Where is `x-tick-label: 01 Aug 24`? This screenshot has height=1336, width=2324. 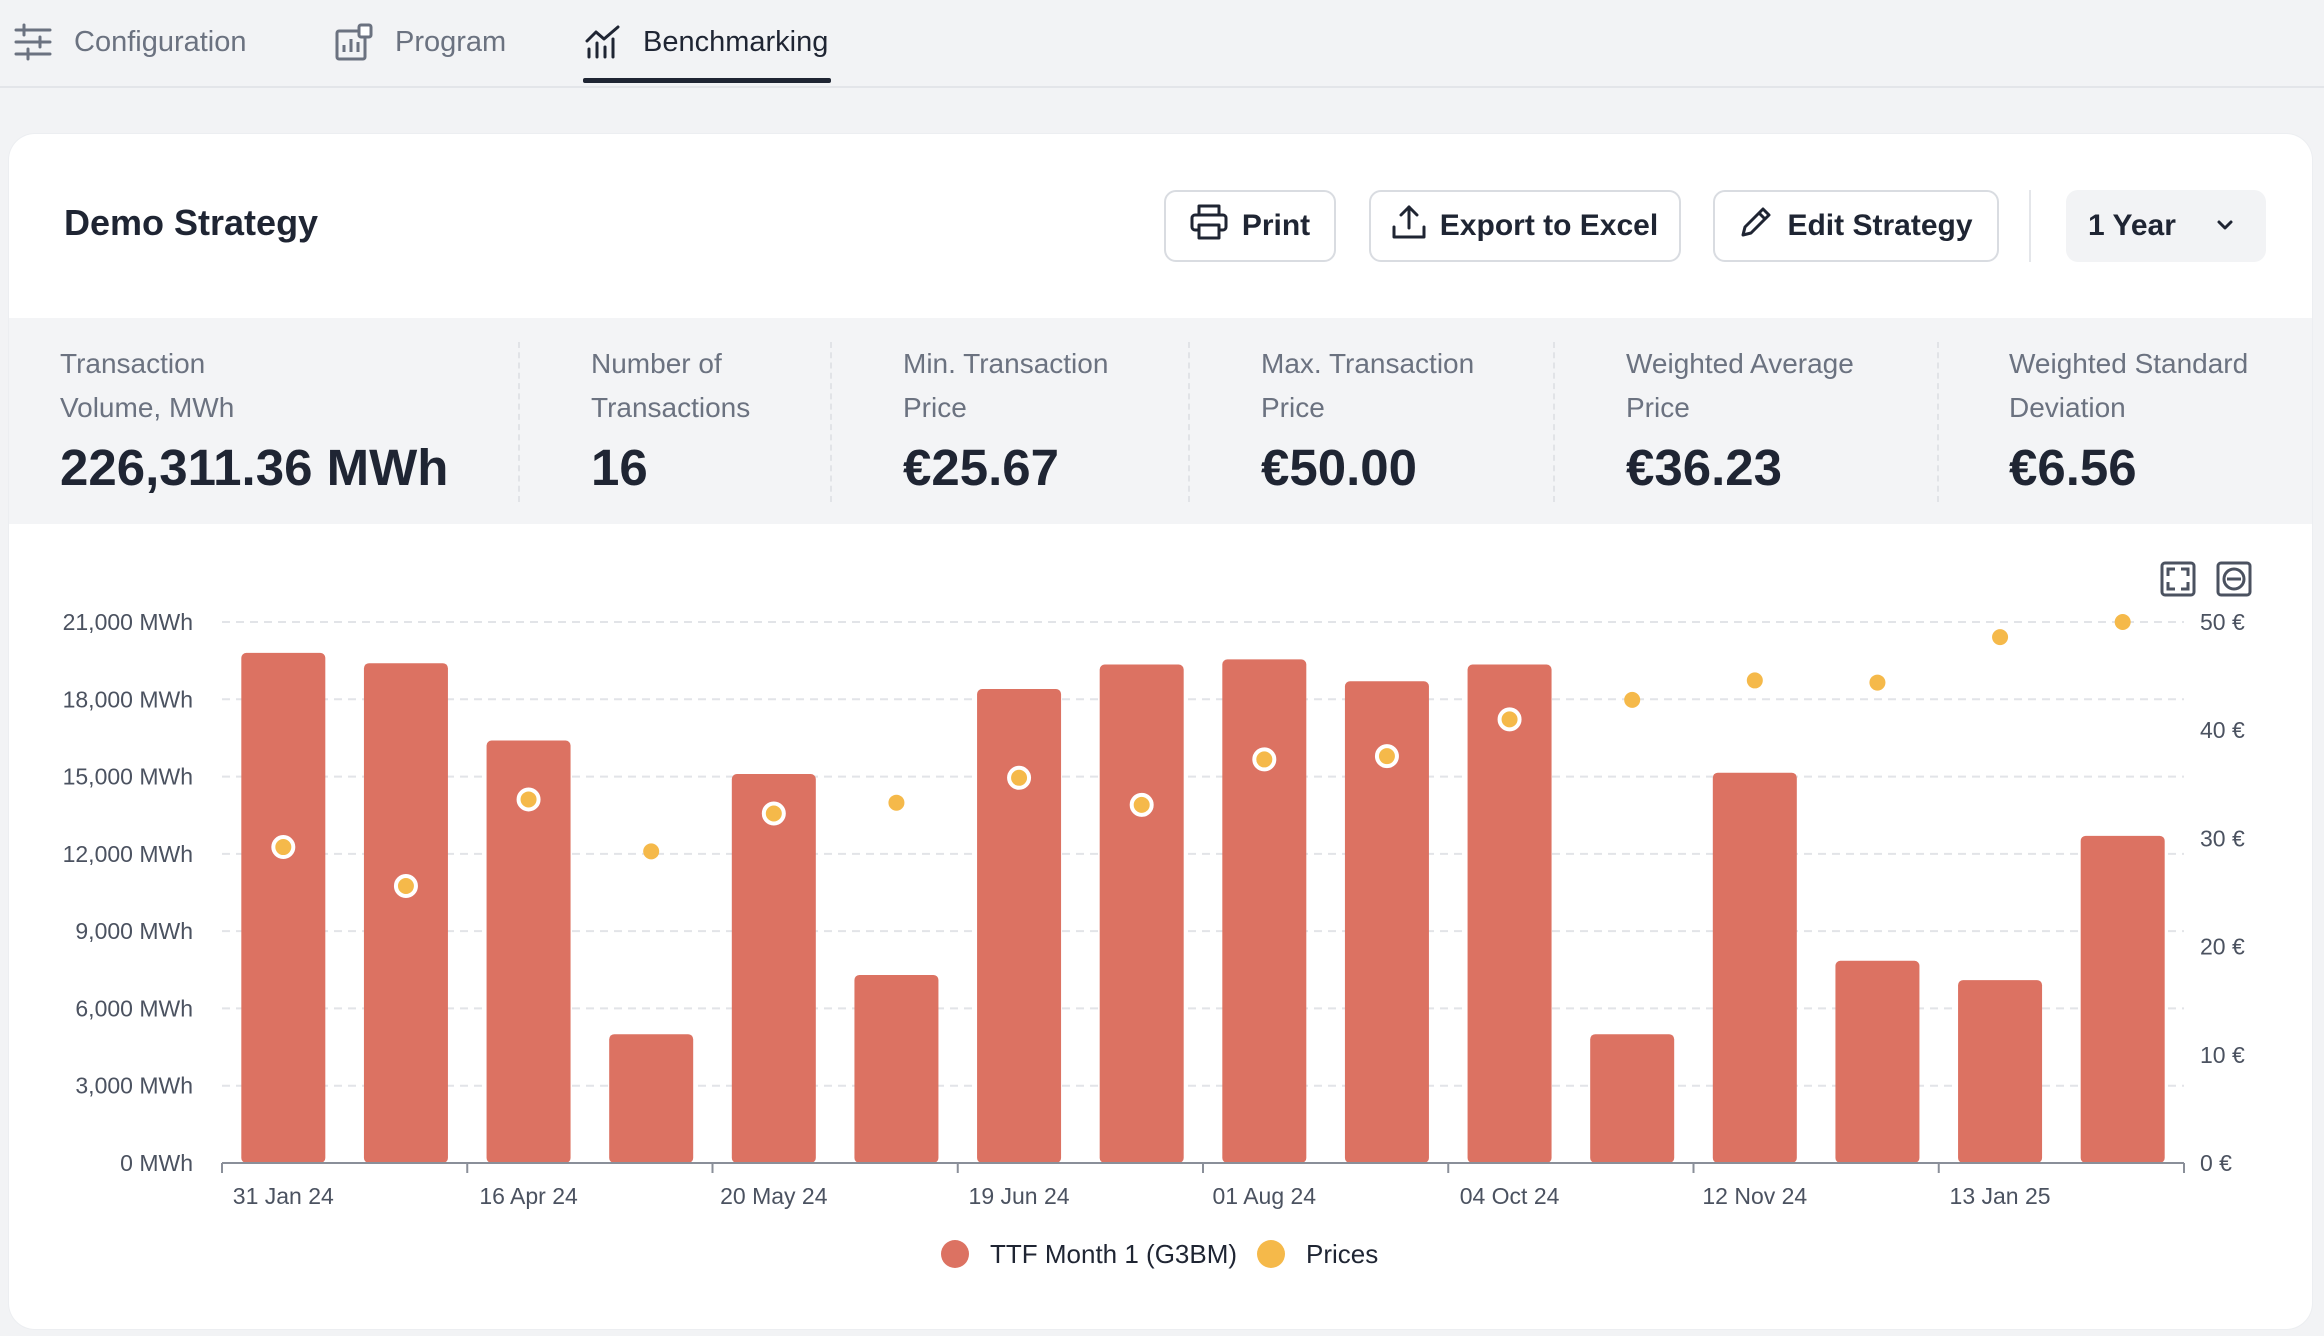
x-tick-label: 01 Aug 24 is located at coordinates (1265, 1196).